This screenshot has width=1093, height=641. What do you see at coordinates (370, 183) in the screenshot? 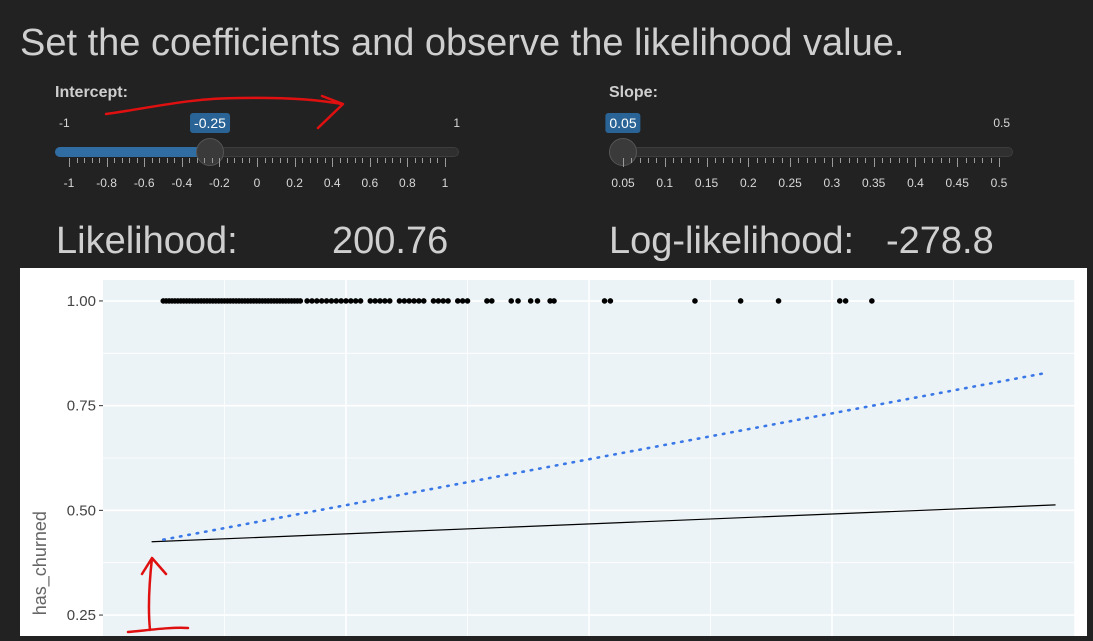
I see `slider-tick-label: 0.6` at bounding box center [370, 183].